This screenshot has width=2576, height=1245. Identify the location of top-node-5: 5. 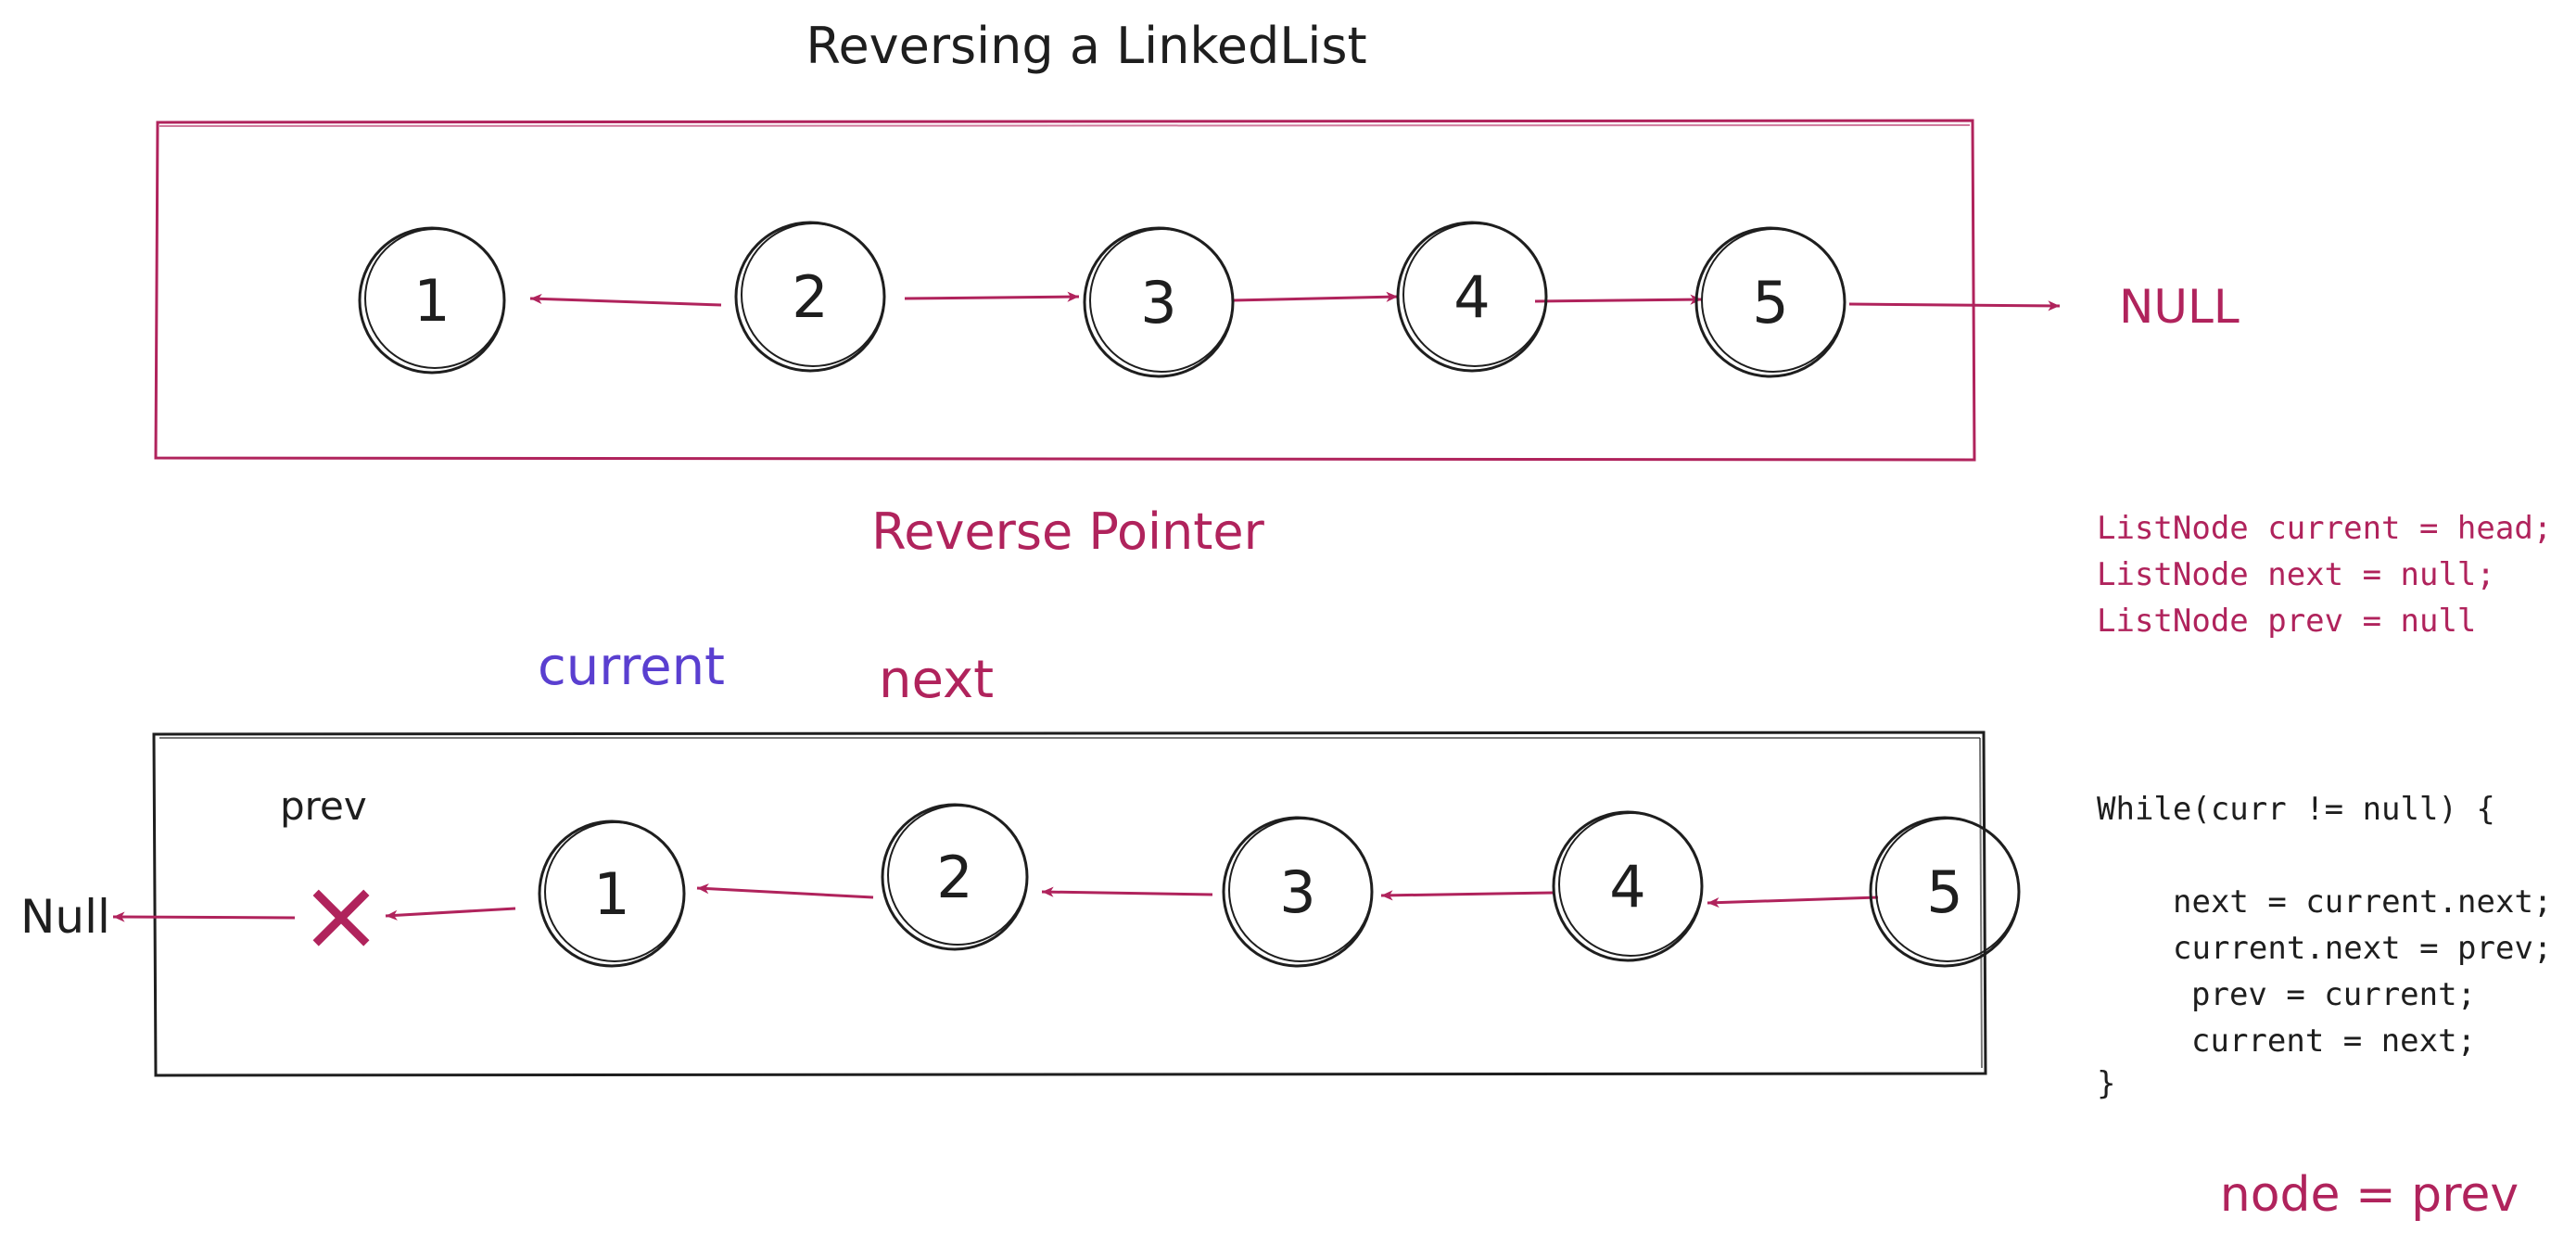
(1770, 302).